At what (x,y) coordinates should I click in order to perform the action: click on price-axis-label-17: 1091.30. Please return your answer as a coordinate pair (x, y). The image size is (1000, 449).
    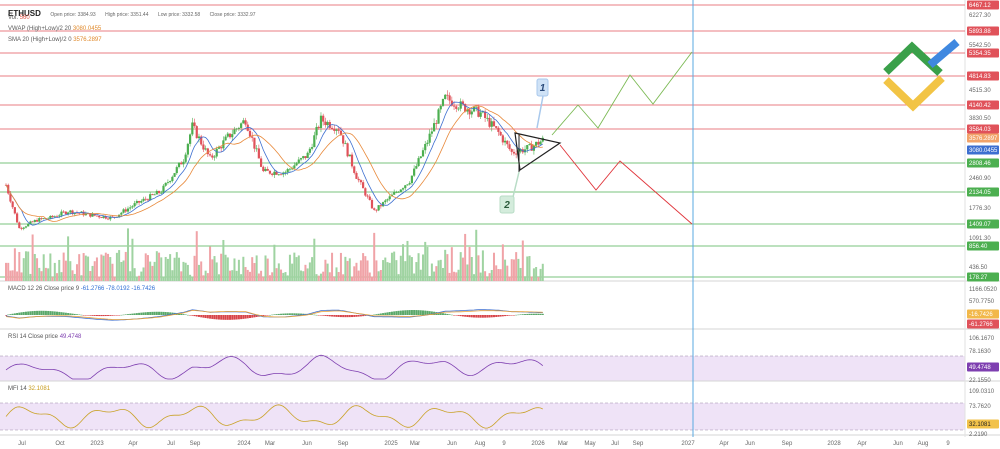
    Looking at the image, I should click on (980, 239).